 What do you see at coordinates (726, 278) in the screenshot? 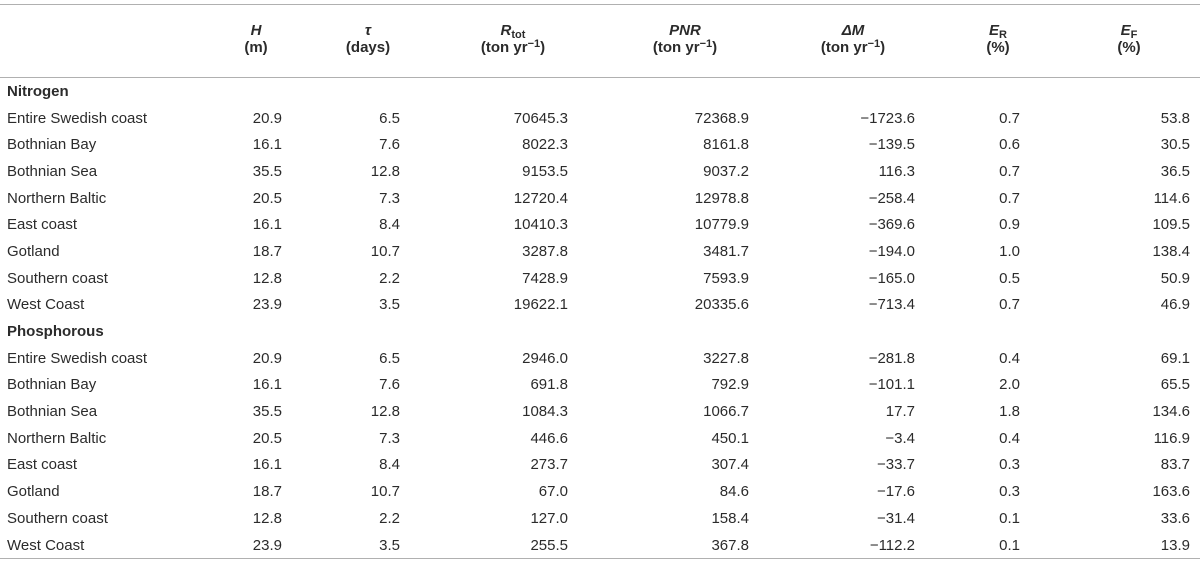
I see `cell-value: 7593.9` at bounding box center [726, 278].